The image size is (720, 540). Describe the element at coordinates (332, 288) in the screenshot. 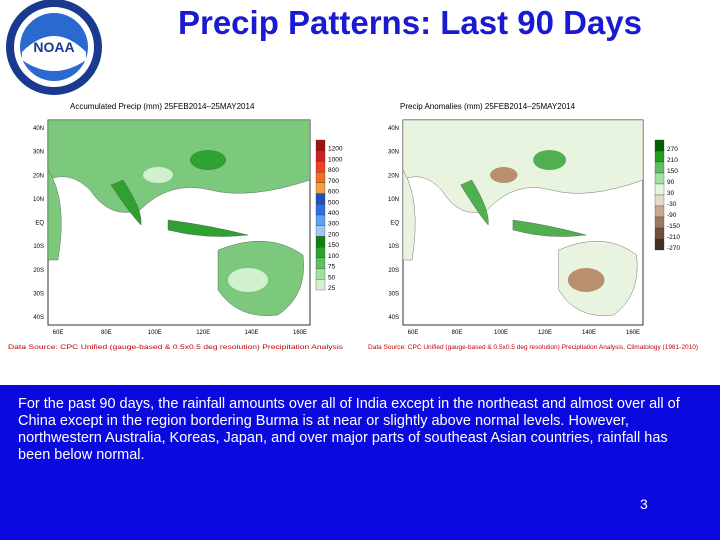

I see `legend-label: 25` at that location.